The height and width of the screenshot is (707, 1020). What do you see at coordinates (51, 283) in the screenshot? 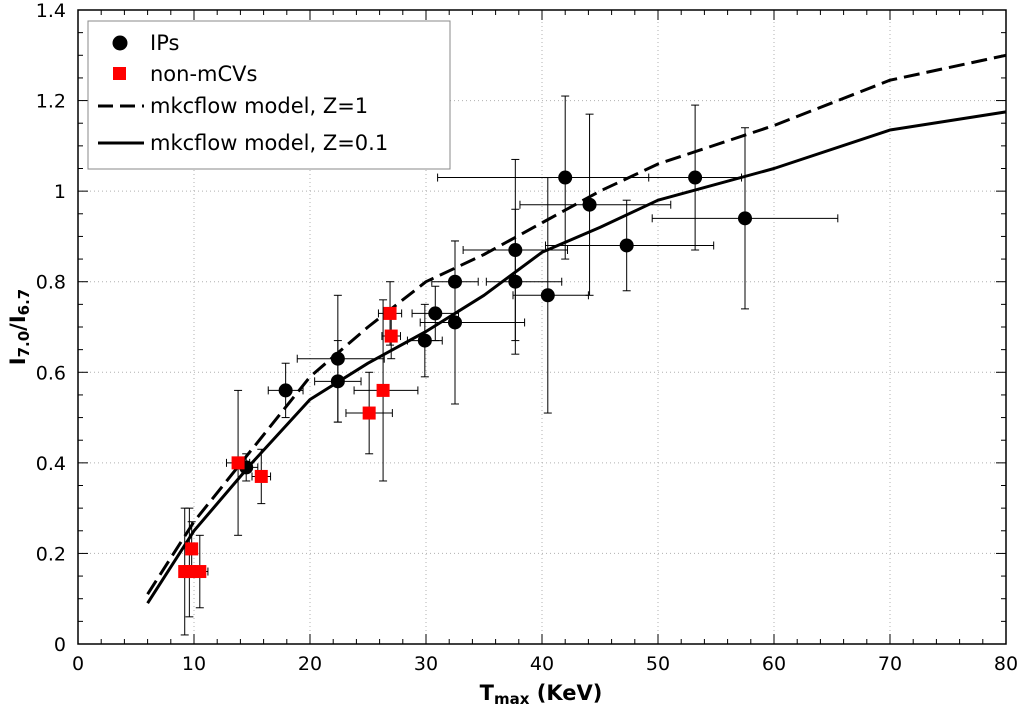
I see `y-tick-label: 0.8` at bounding box center [51, 283].